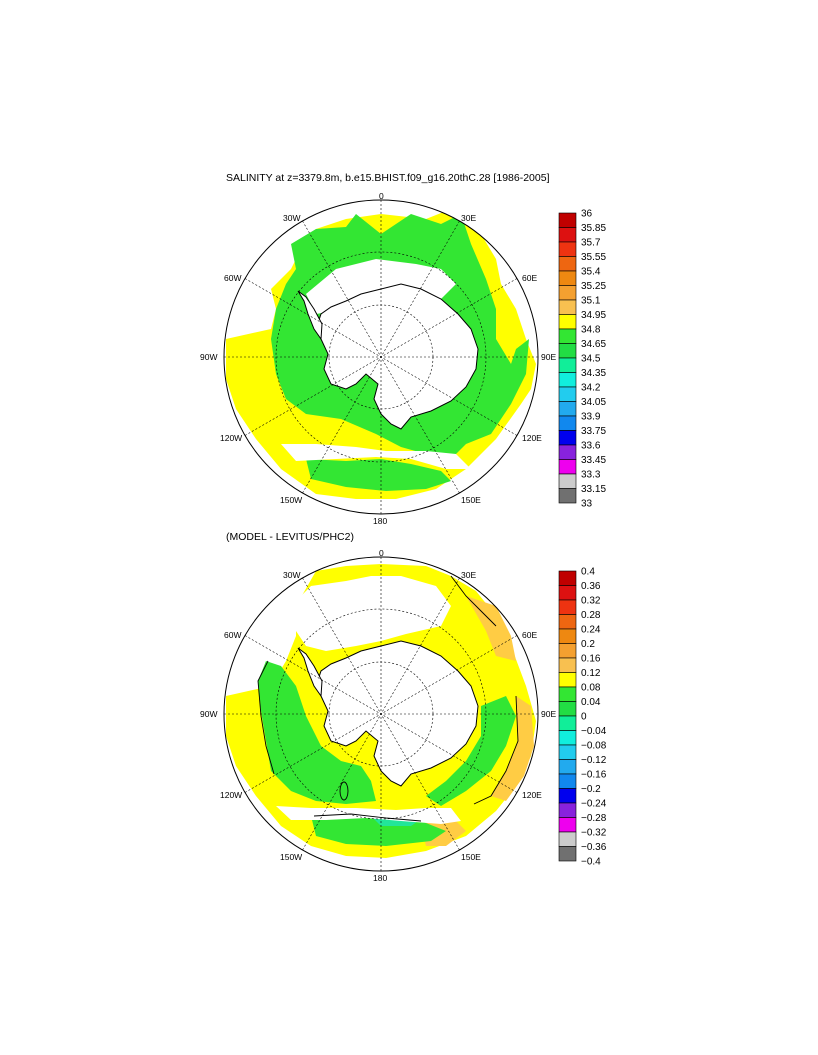 The width and height of the screenshot is (818, 1055). Describe the element at coordinates (593, 402) in the screenshot. I see `top-colorbar-label: 34.05` at that location.